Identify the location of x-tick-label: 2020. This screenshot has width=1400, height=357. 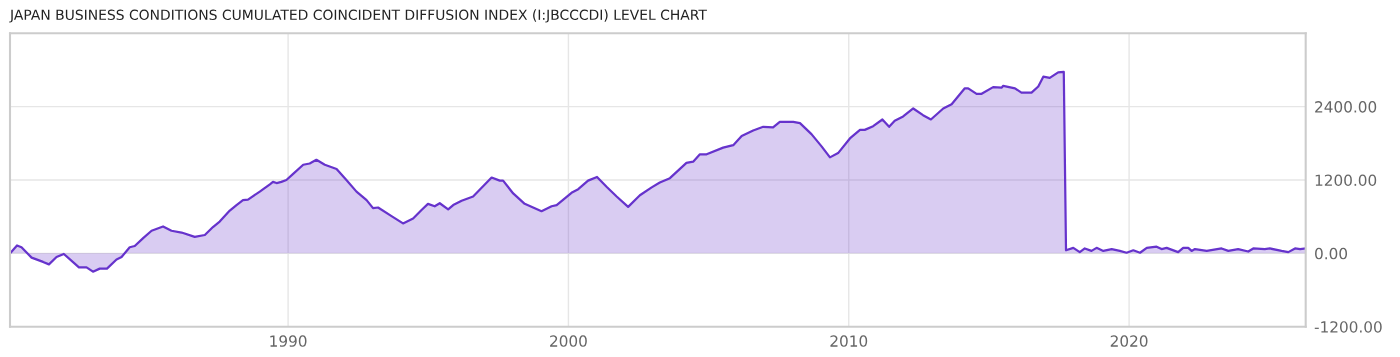
(1129, 341).